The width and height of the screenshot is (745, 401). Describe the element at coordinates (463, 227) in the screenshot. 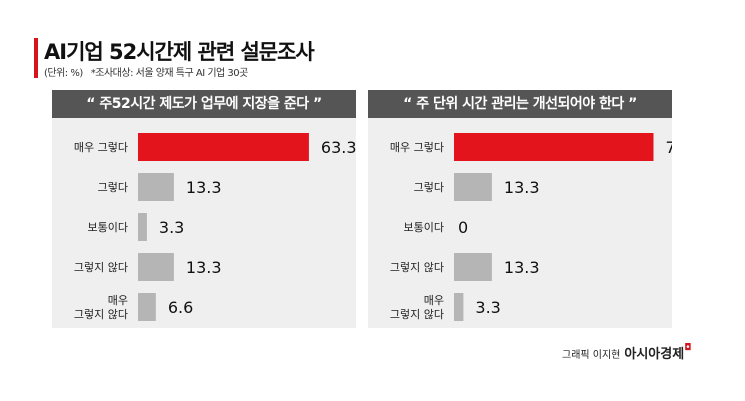

I see `value-label: 0` at that location.